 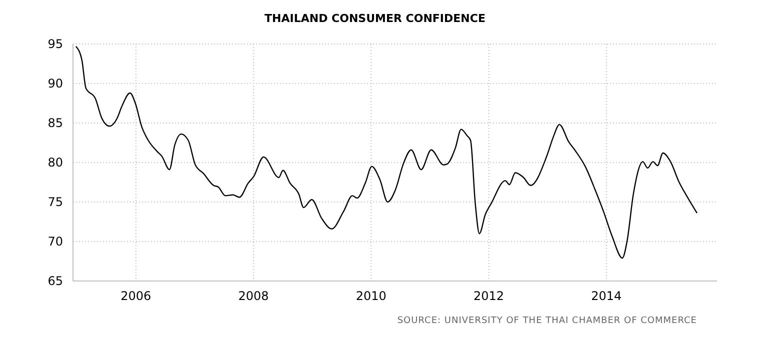 What do you see at coordinates (375, 18) in the screenshot?
I see `chart-title: THAILAND CONSUMER CONFIDENCE` at bounding box center [375, 18].